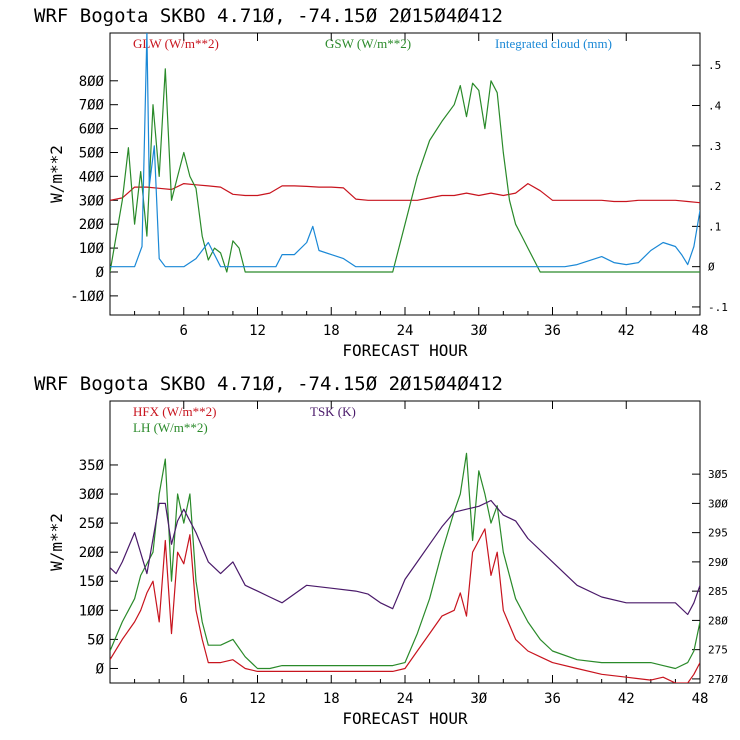 Image resolution: width=740 pixels, height=740 pixels. I want to click on legend-entry: GSW (W/m**2), so click(368, 43).